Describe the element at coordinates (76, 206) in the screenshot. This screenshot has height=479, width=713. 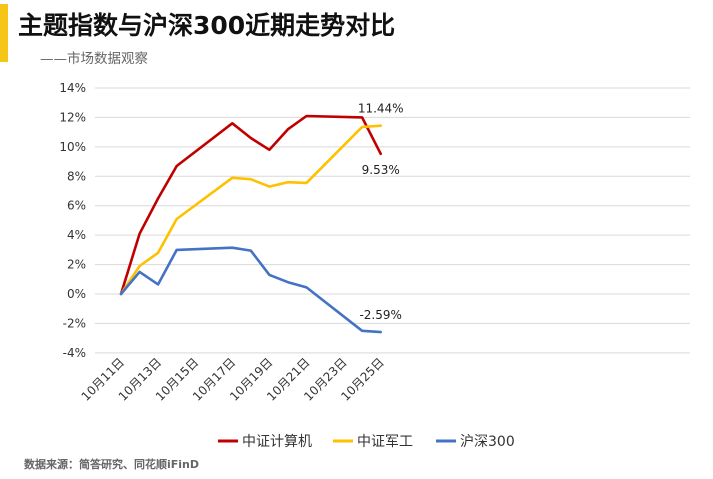
I see `y-tick-label: 6%` at that location.